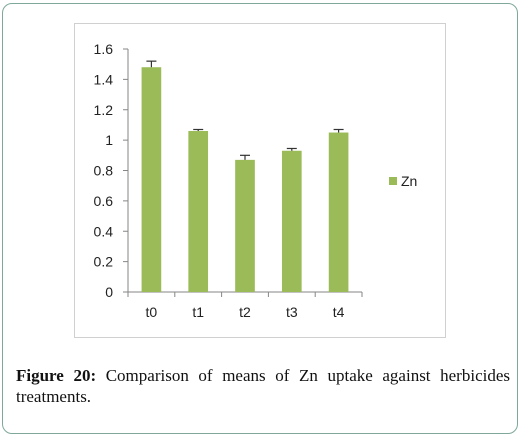 The height and width of the screenshot is (438, 522). Describe the element at coordinates (291, 221) in the screenshot. I see `bar-t3` at that location.